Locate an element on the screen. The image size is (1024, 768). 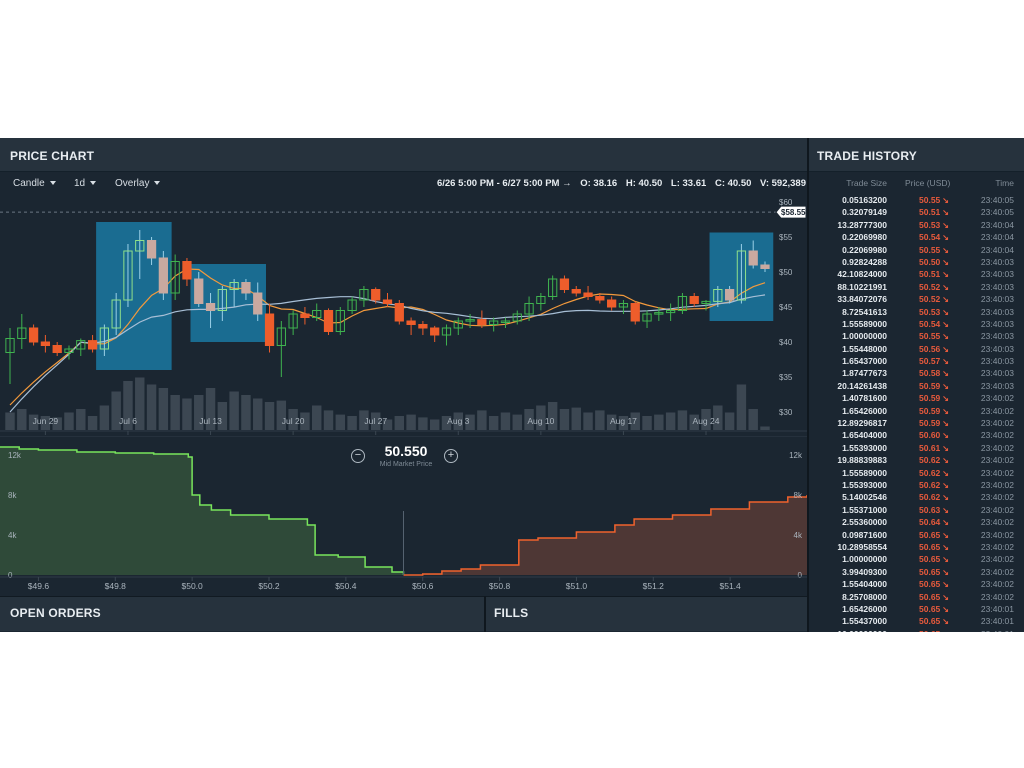
trade-row: 1.55589000 50.54 ↘ 23:40:03 is located at coordinates (916, 325).